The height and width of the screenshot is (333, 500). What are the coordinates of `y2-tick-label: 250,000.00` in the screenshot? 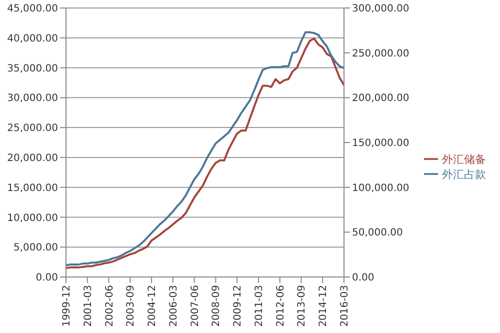 It's located at (381, 54).